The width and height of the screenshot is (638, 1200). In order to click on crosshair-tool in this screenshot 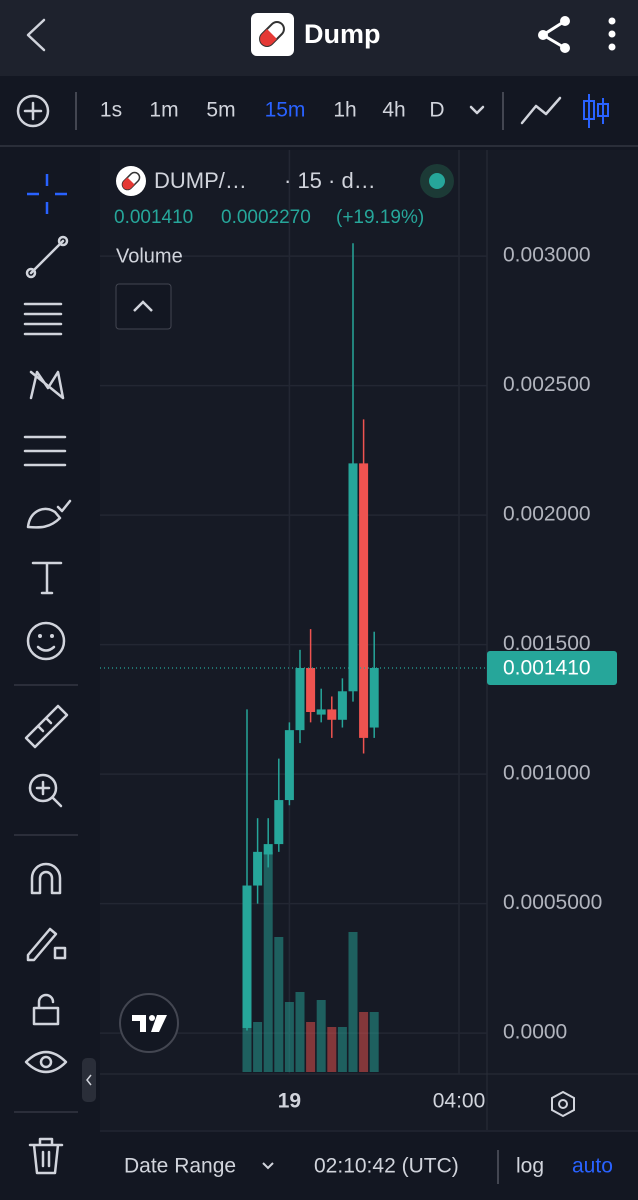, I will do `click(47, 194)`.